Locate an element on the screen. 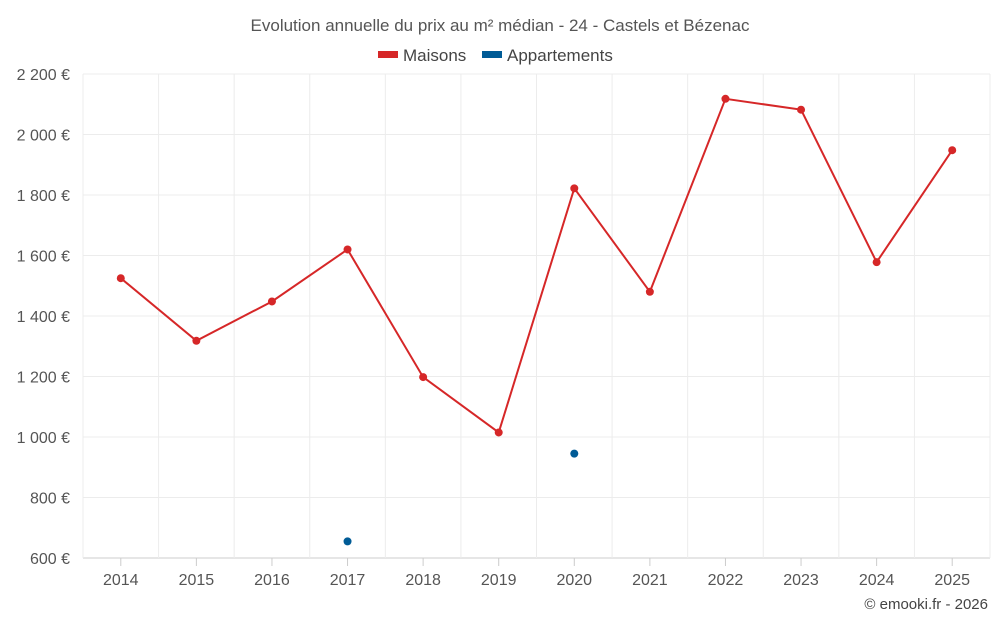  y-tick-label: 600 € is located at coordinates (50, 559).